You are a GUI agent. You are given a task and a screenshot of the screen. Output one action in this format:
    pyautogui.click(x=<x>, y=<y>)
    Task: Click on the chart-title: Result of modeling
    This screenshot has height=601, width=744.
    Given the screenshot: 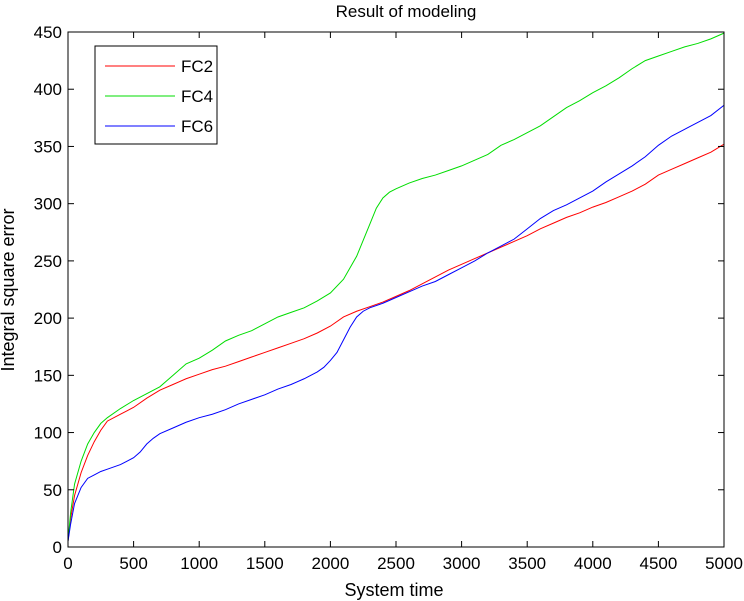 What is the action you would take?
    pyautogui.click(x=406, y=11)
    